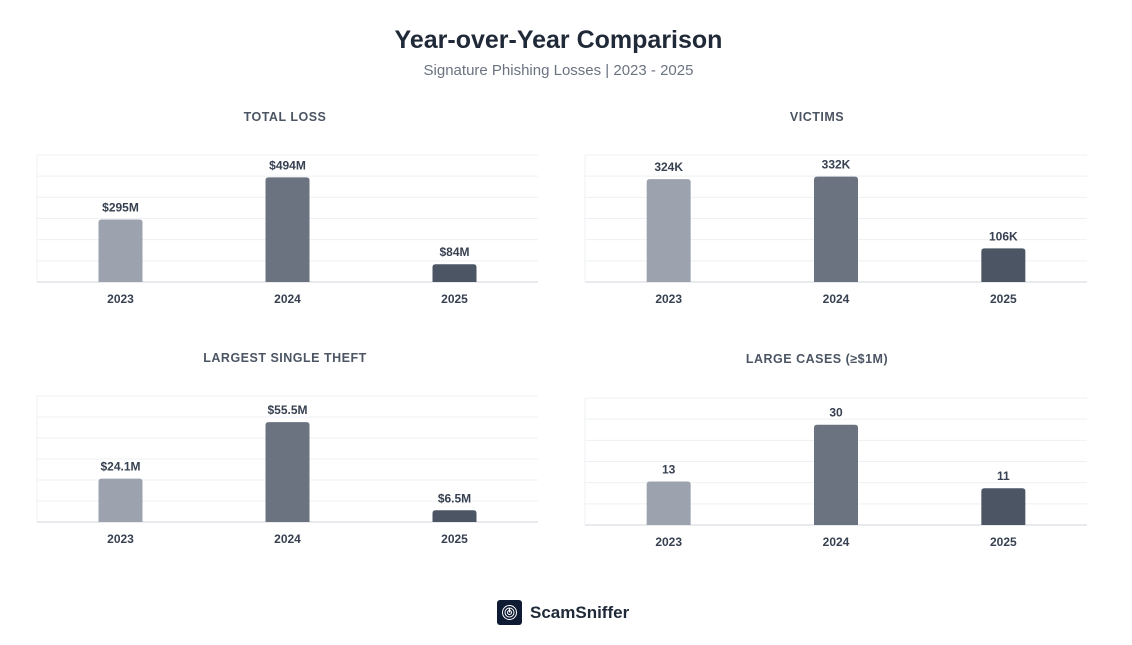  Describe the element at coordinates (285, 117) in the screenshot. I see `chart-title-total-loss: TOTAL LOSS` at that location.